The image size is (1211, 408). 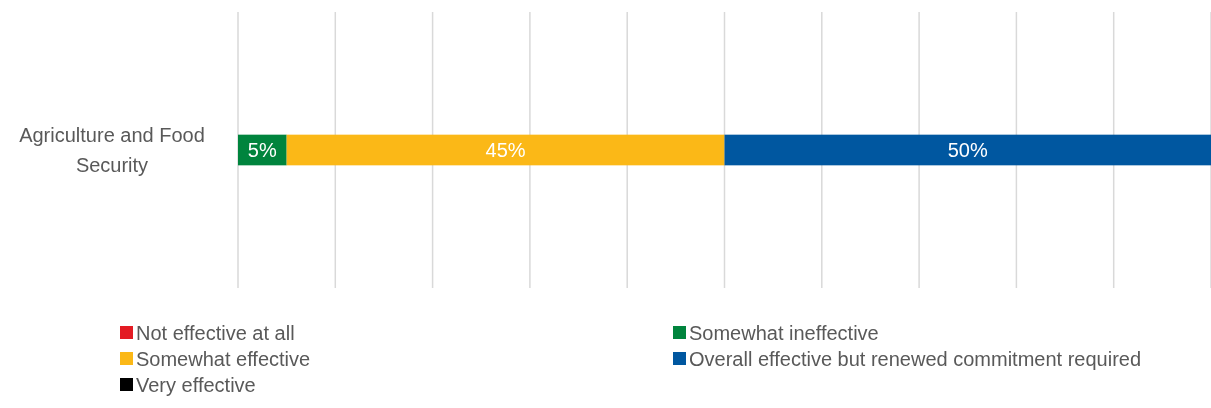 What do you see at coordinates (967, 150) in the screenshot?
I see `data-label: 50%` at bounding box center [967, 150].